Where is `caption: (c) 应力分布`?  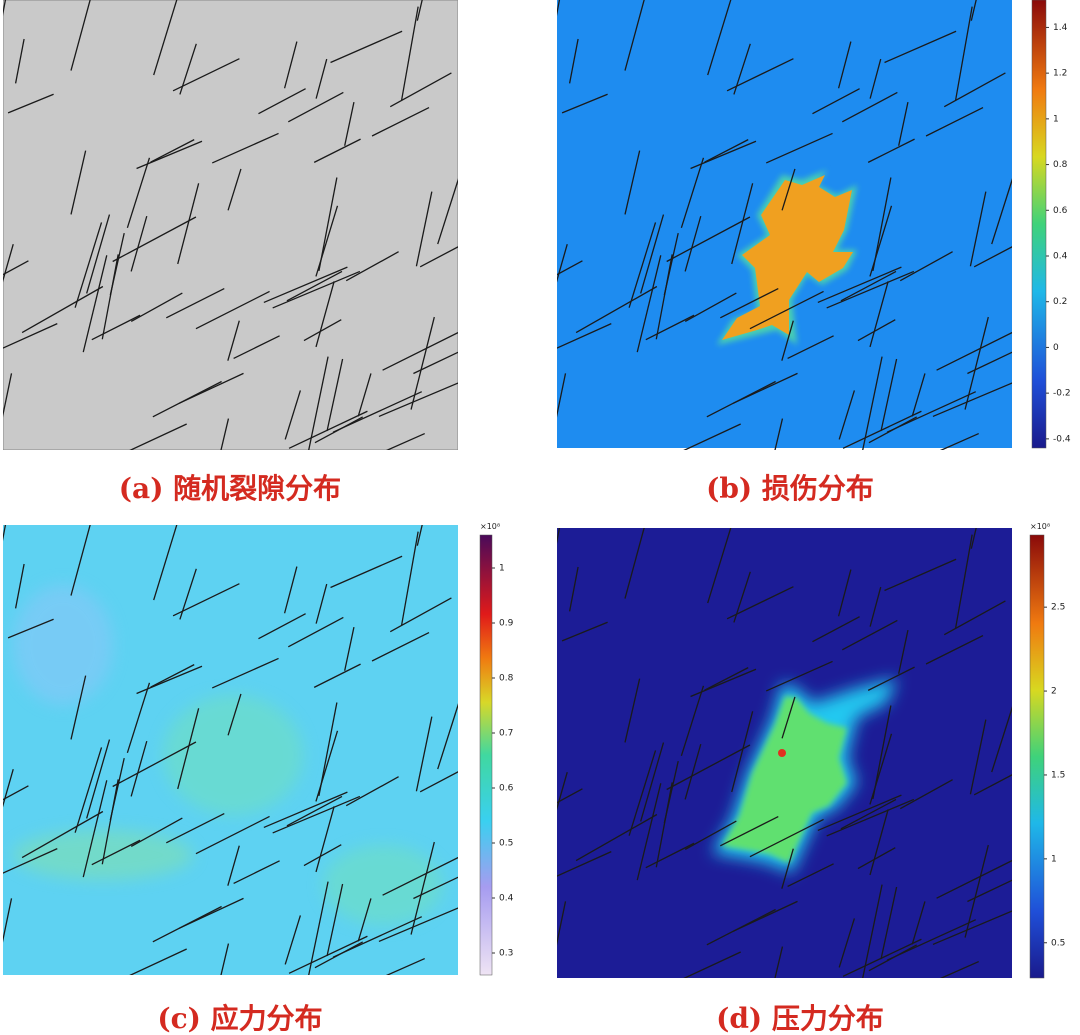 caption: (c) 应力分布 is located at coordinates (239, 1018).